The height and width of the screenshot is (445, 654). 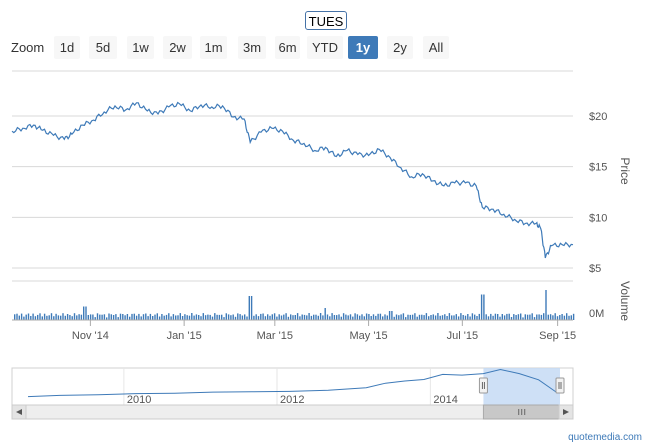 I want to click on price-tick-label: $20, so click(x=598, y=117).